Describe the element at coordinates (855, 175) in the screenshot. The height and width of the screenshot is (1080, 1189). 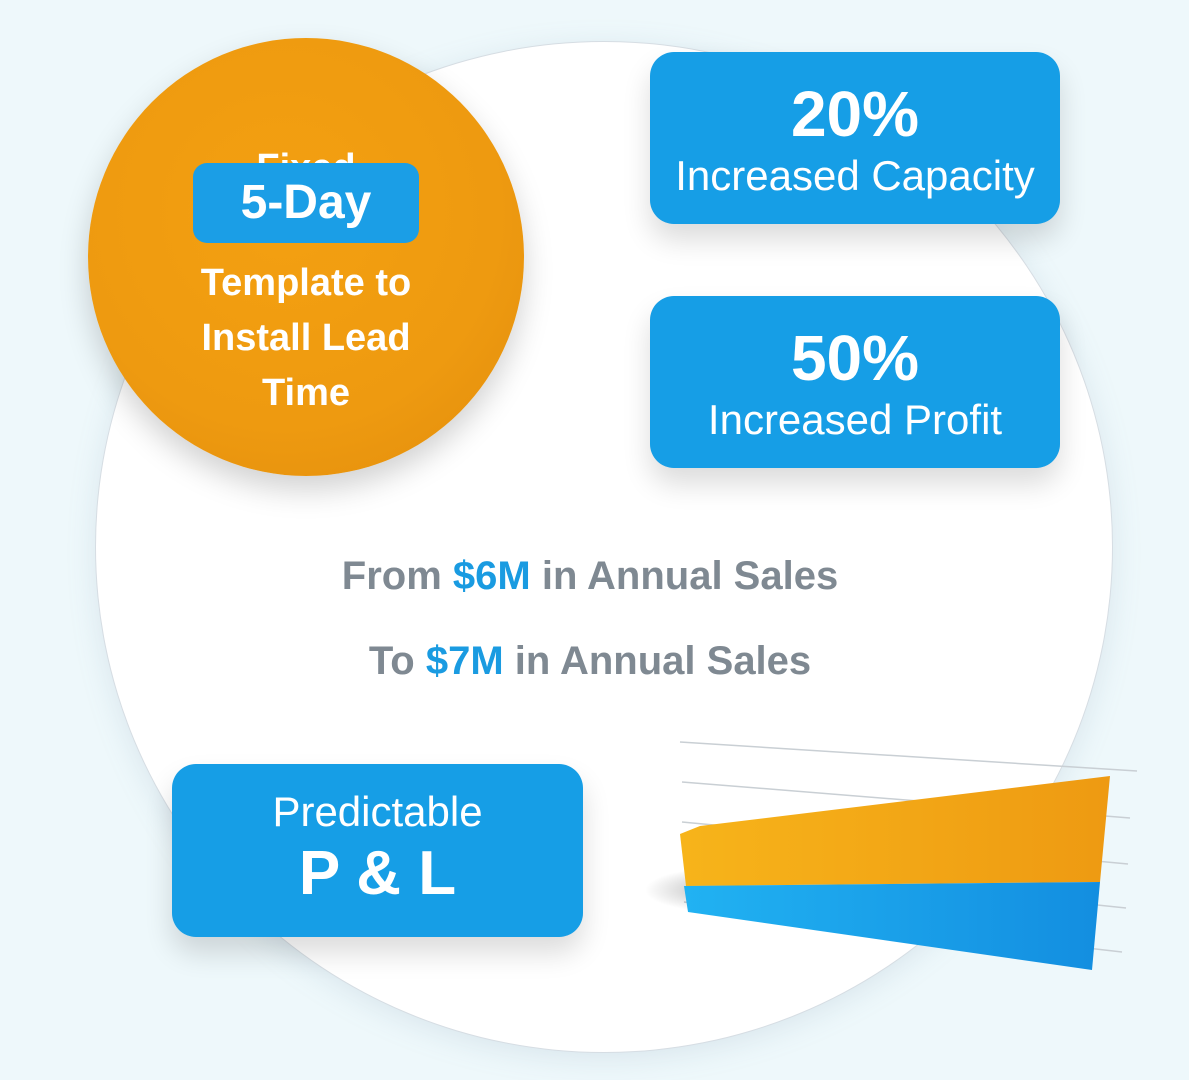
I see `capacity-label: Increased Capacity` at that location.